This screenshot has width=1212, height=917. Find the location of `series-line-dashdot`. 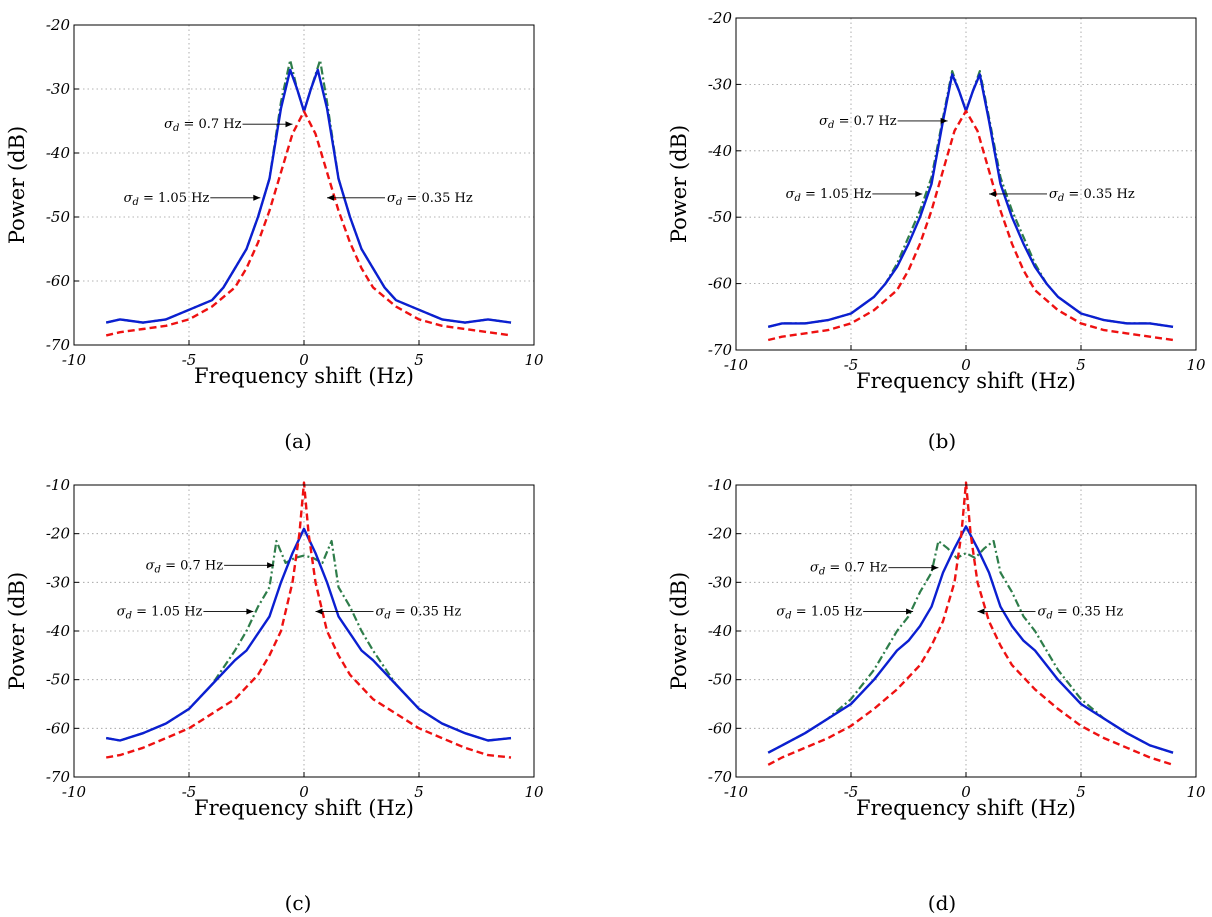

series-line-dashdot is located at coordinates (970, 646).